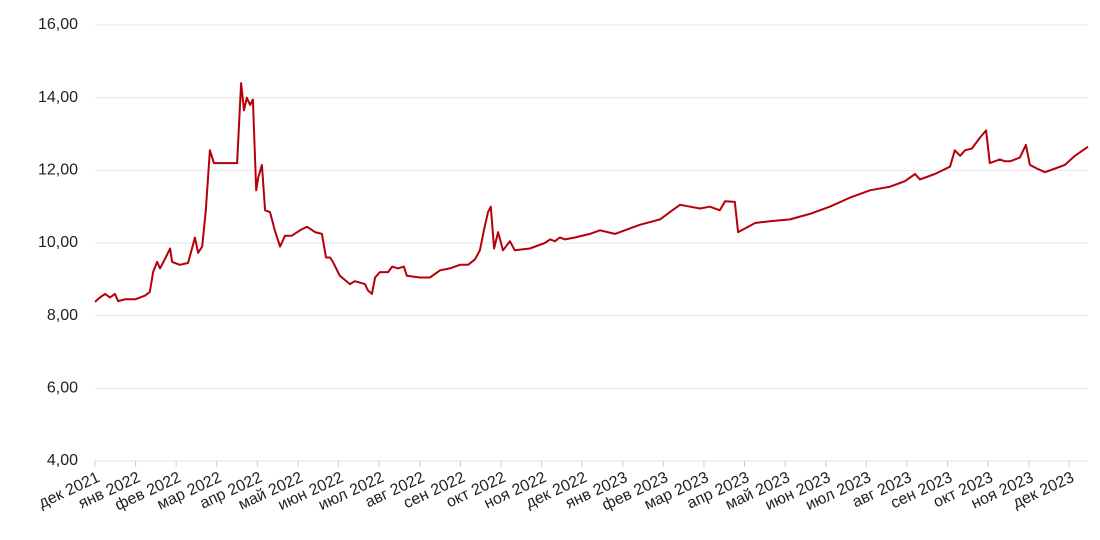  I want to click on y-tick-label: 10,00, so click(58, 242).